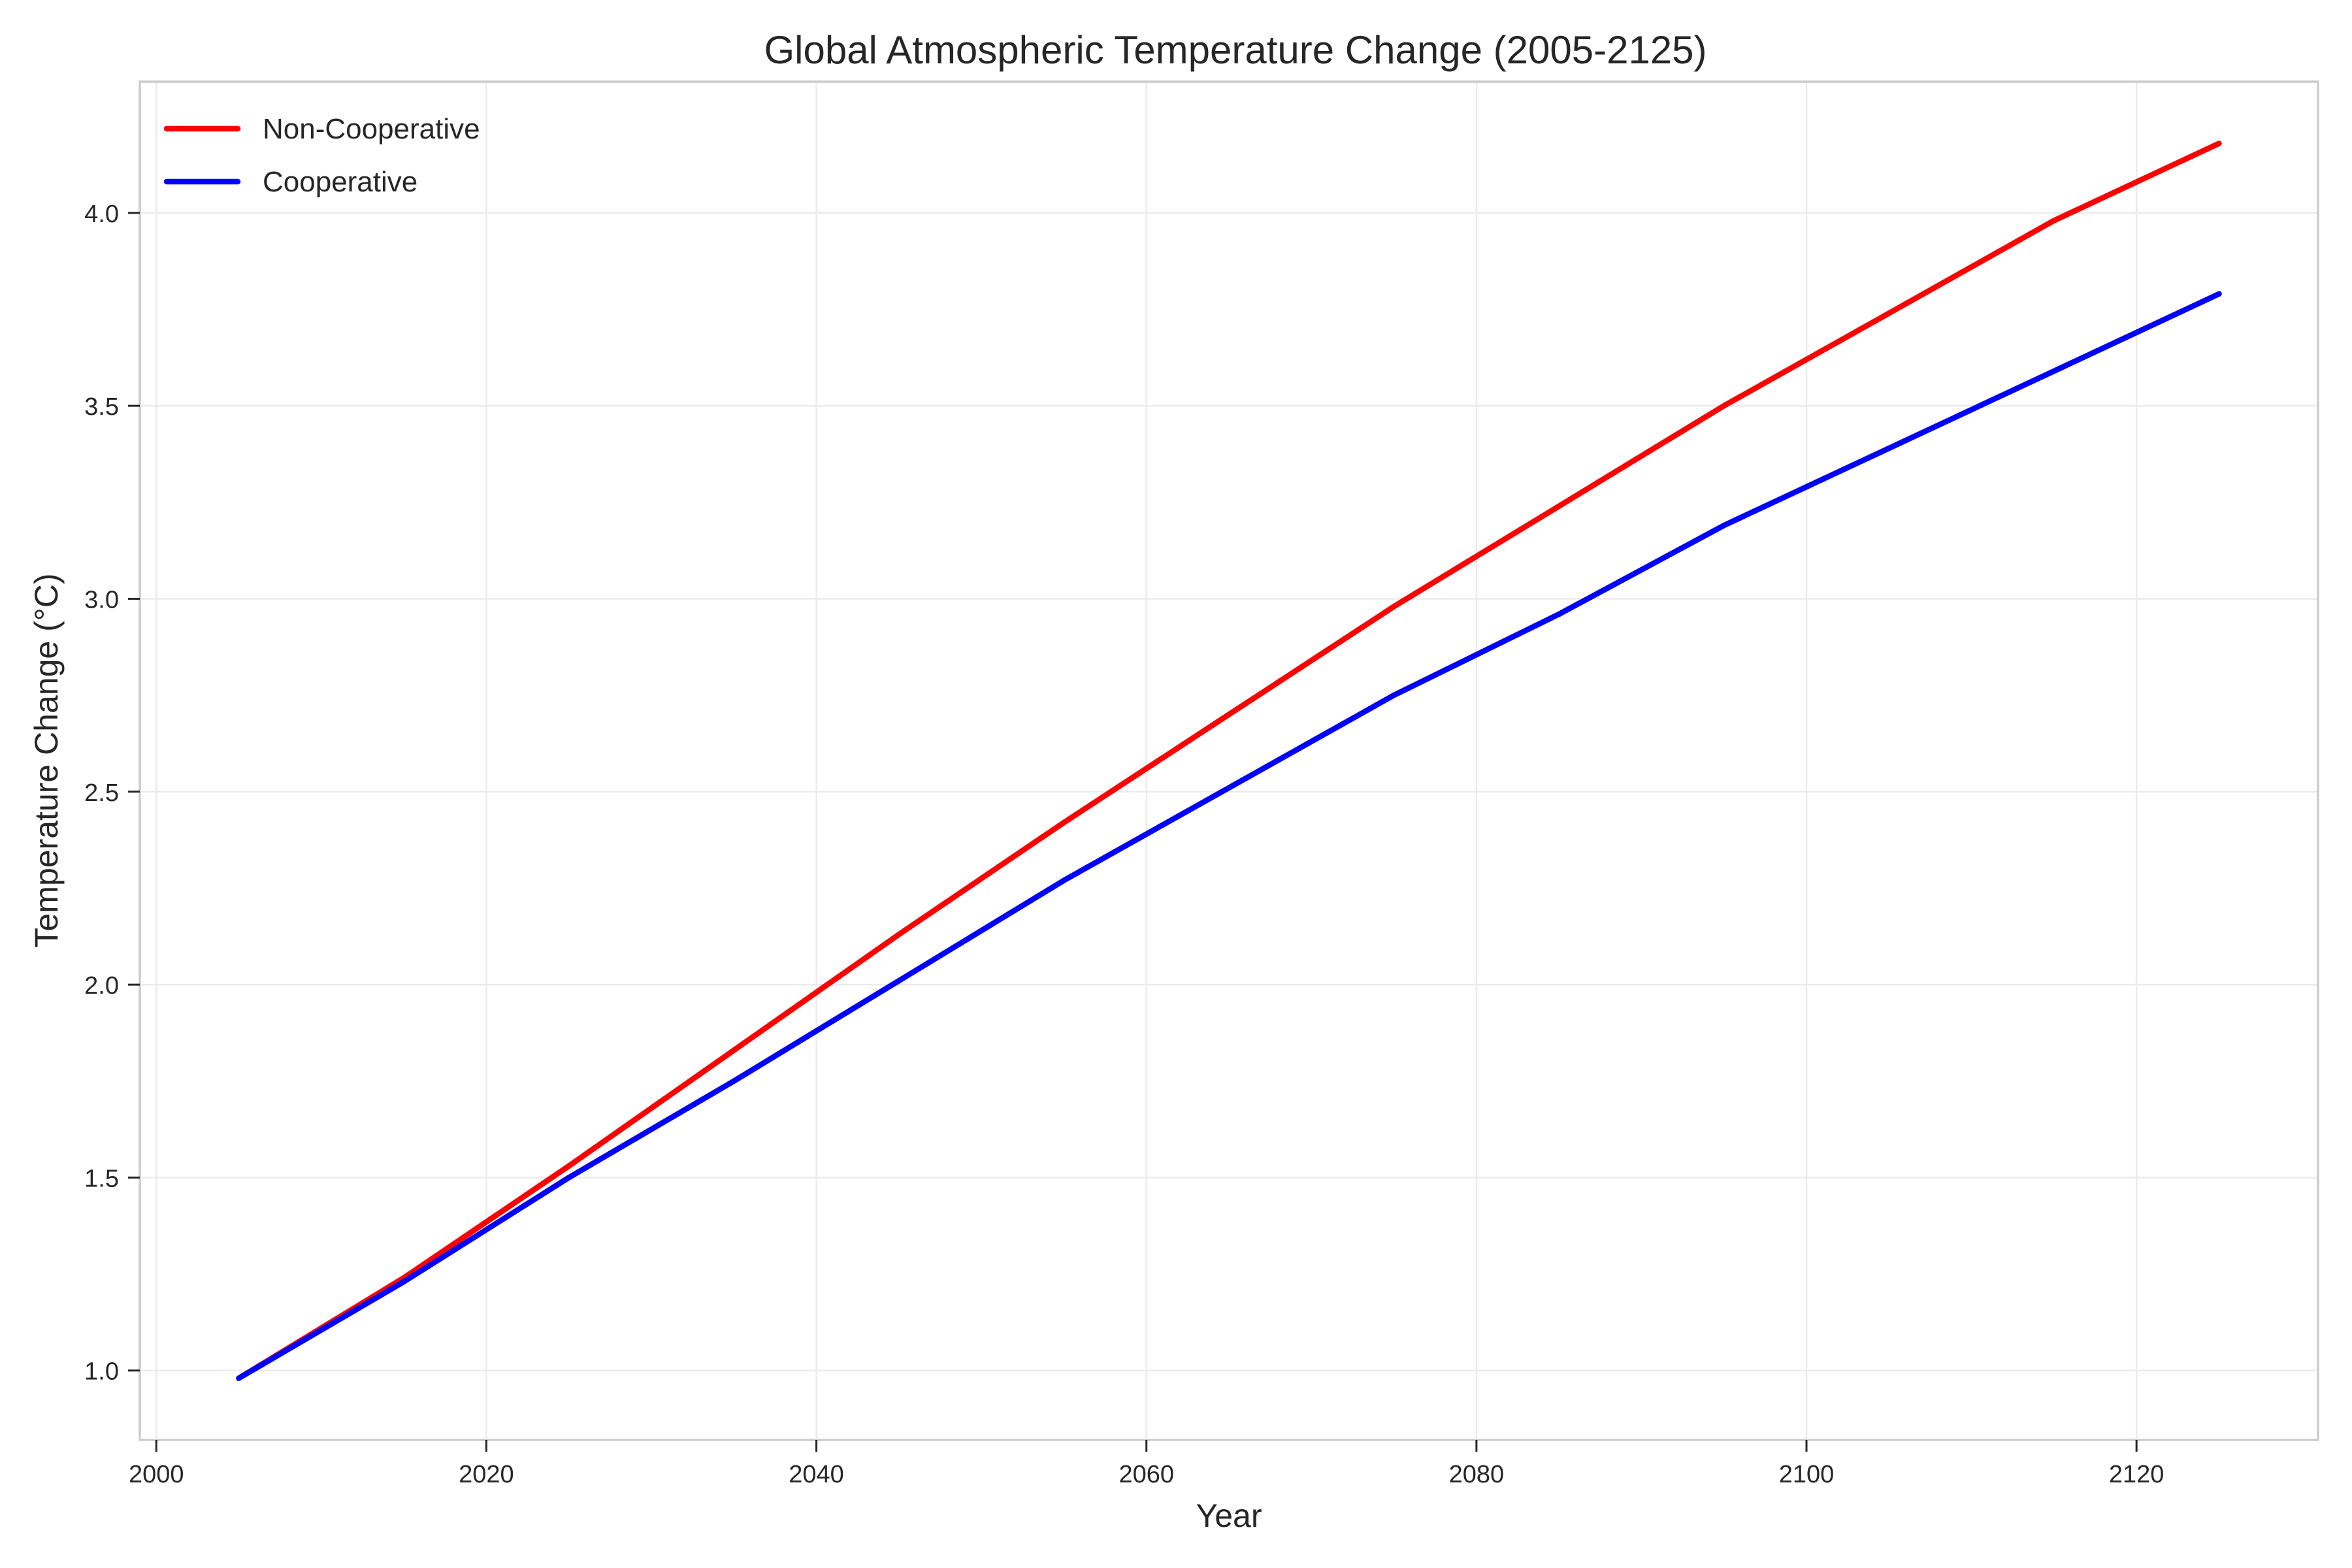 Image resolution: width=2352 pixels, height=1568 pixels. What do you see at coordinates (101, 986) in the screenshot?
I see `y-tick-label: 2.0` at bounding box center [101, 986].